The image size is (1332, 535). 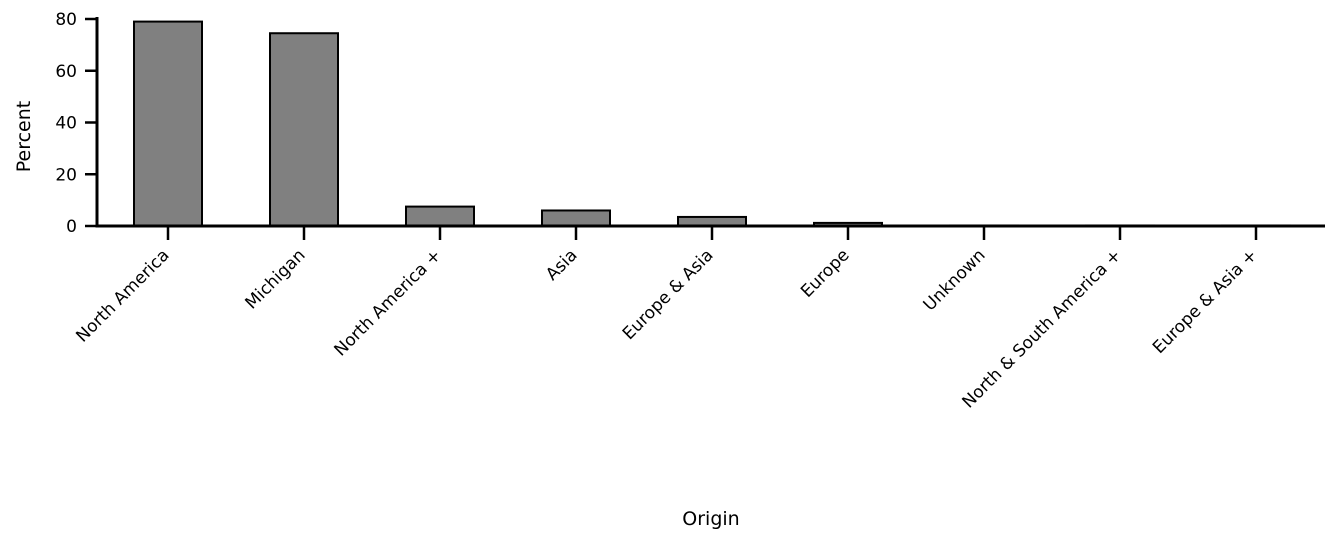 What do you see at coordinates (1042, 328) in the screenshot?
I see `x-category-label: North & South America +` at bounding box center [1042, 328].